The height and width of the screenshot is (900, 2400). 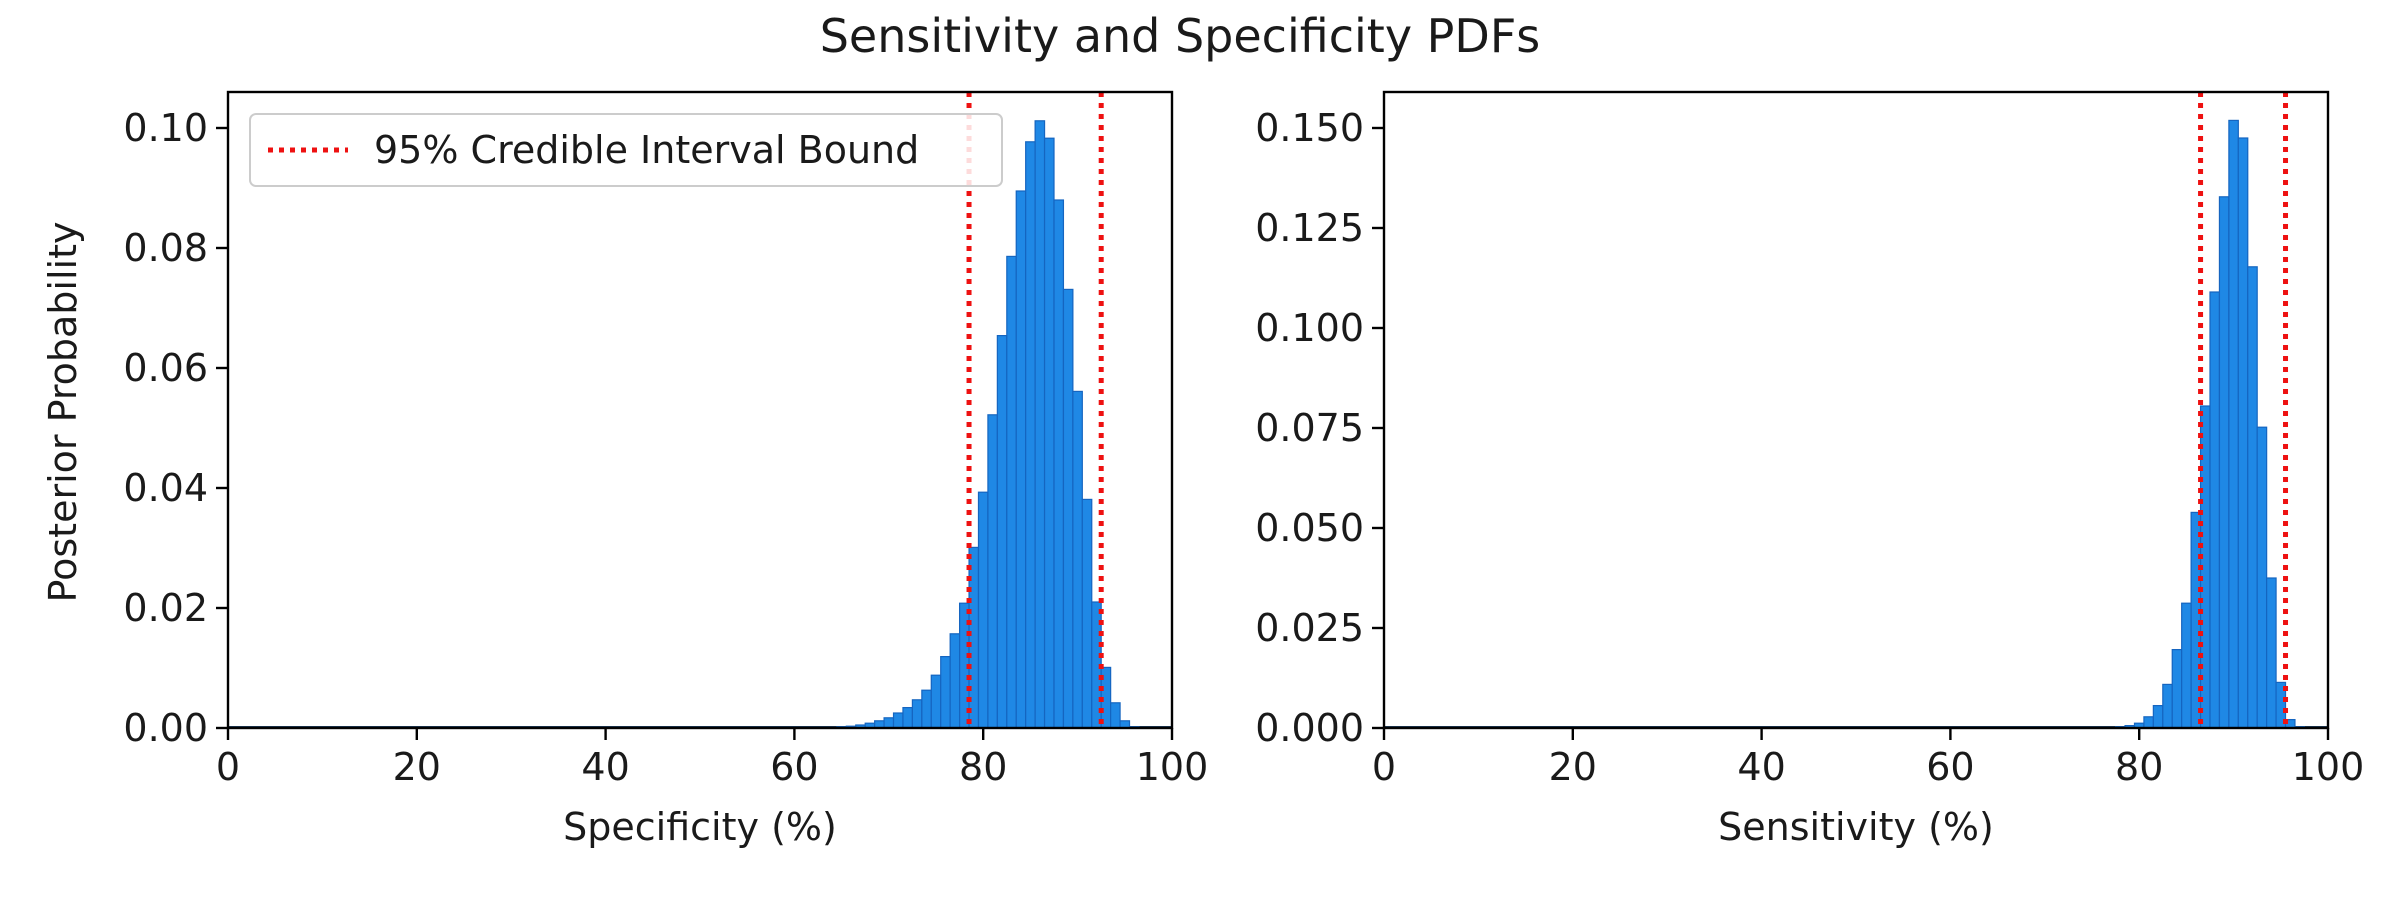 What do you see at coordinates (1309, 228) in the screenshot?
I see `sensitivity-y-tick-label: 0.125` at bounding box center [1309, 228].